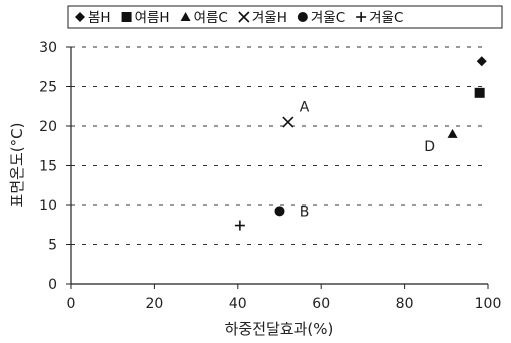  What do you see at coordinates (429, 147) in the screenshot?
I see `annotation-D: D` at bounding box center [429, 147].